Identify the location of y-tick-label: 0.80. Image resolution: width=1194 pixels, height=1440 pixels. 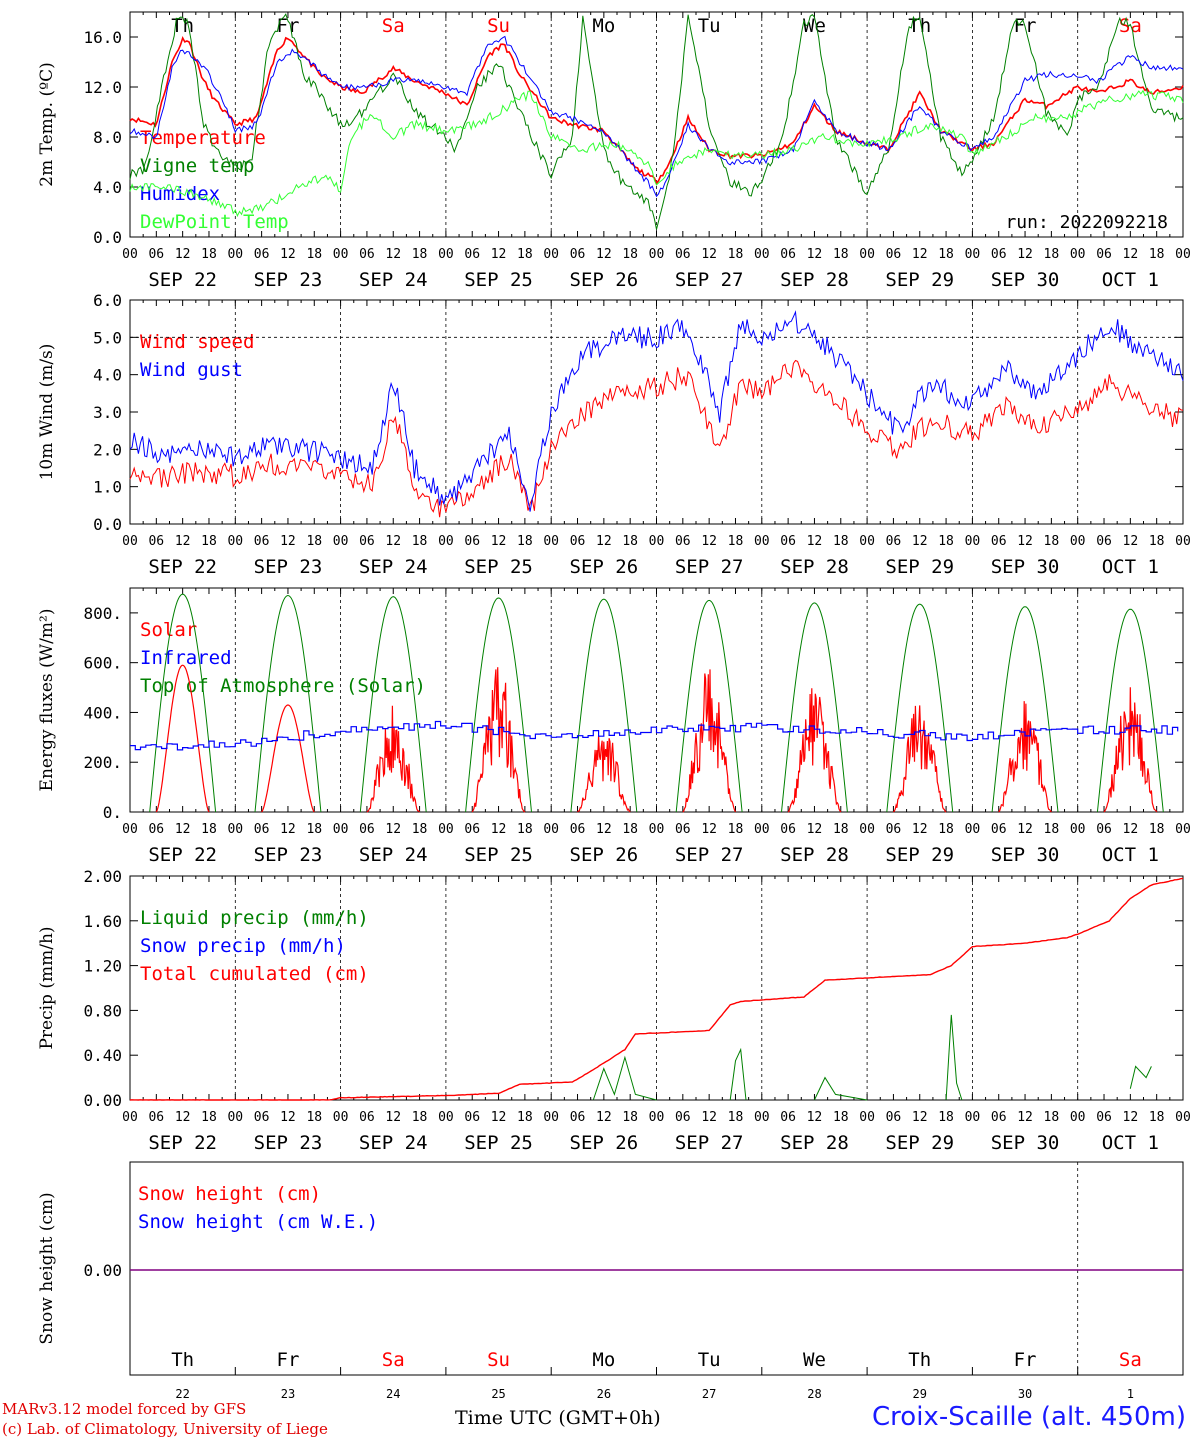
(102, 1010).